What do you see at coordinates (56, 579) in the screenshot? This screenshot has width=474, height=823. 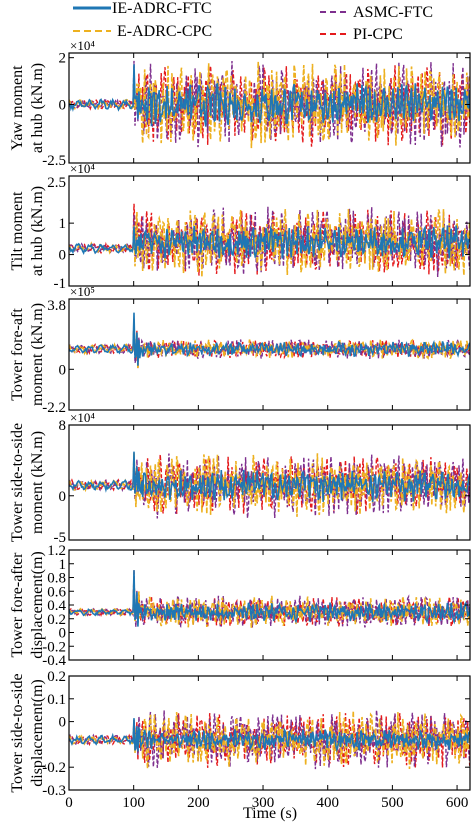 I see `y-tick-label: 0.8` at bounding box center [56, 579].